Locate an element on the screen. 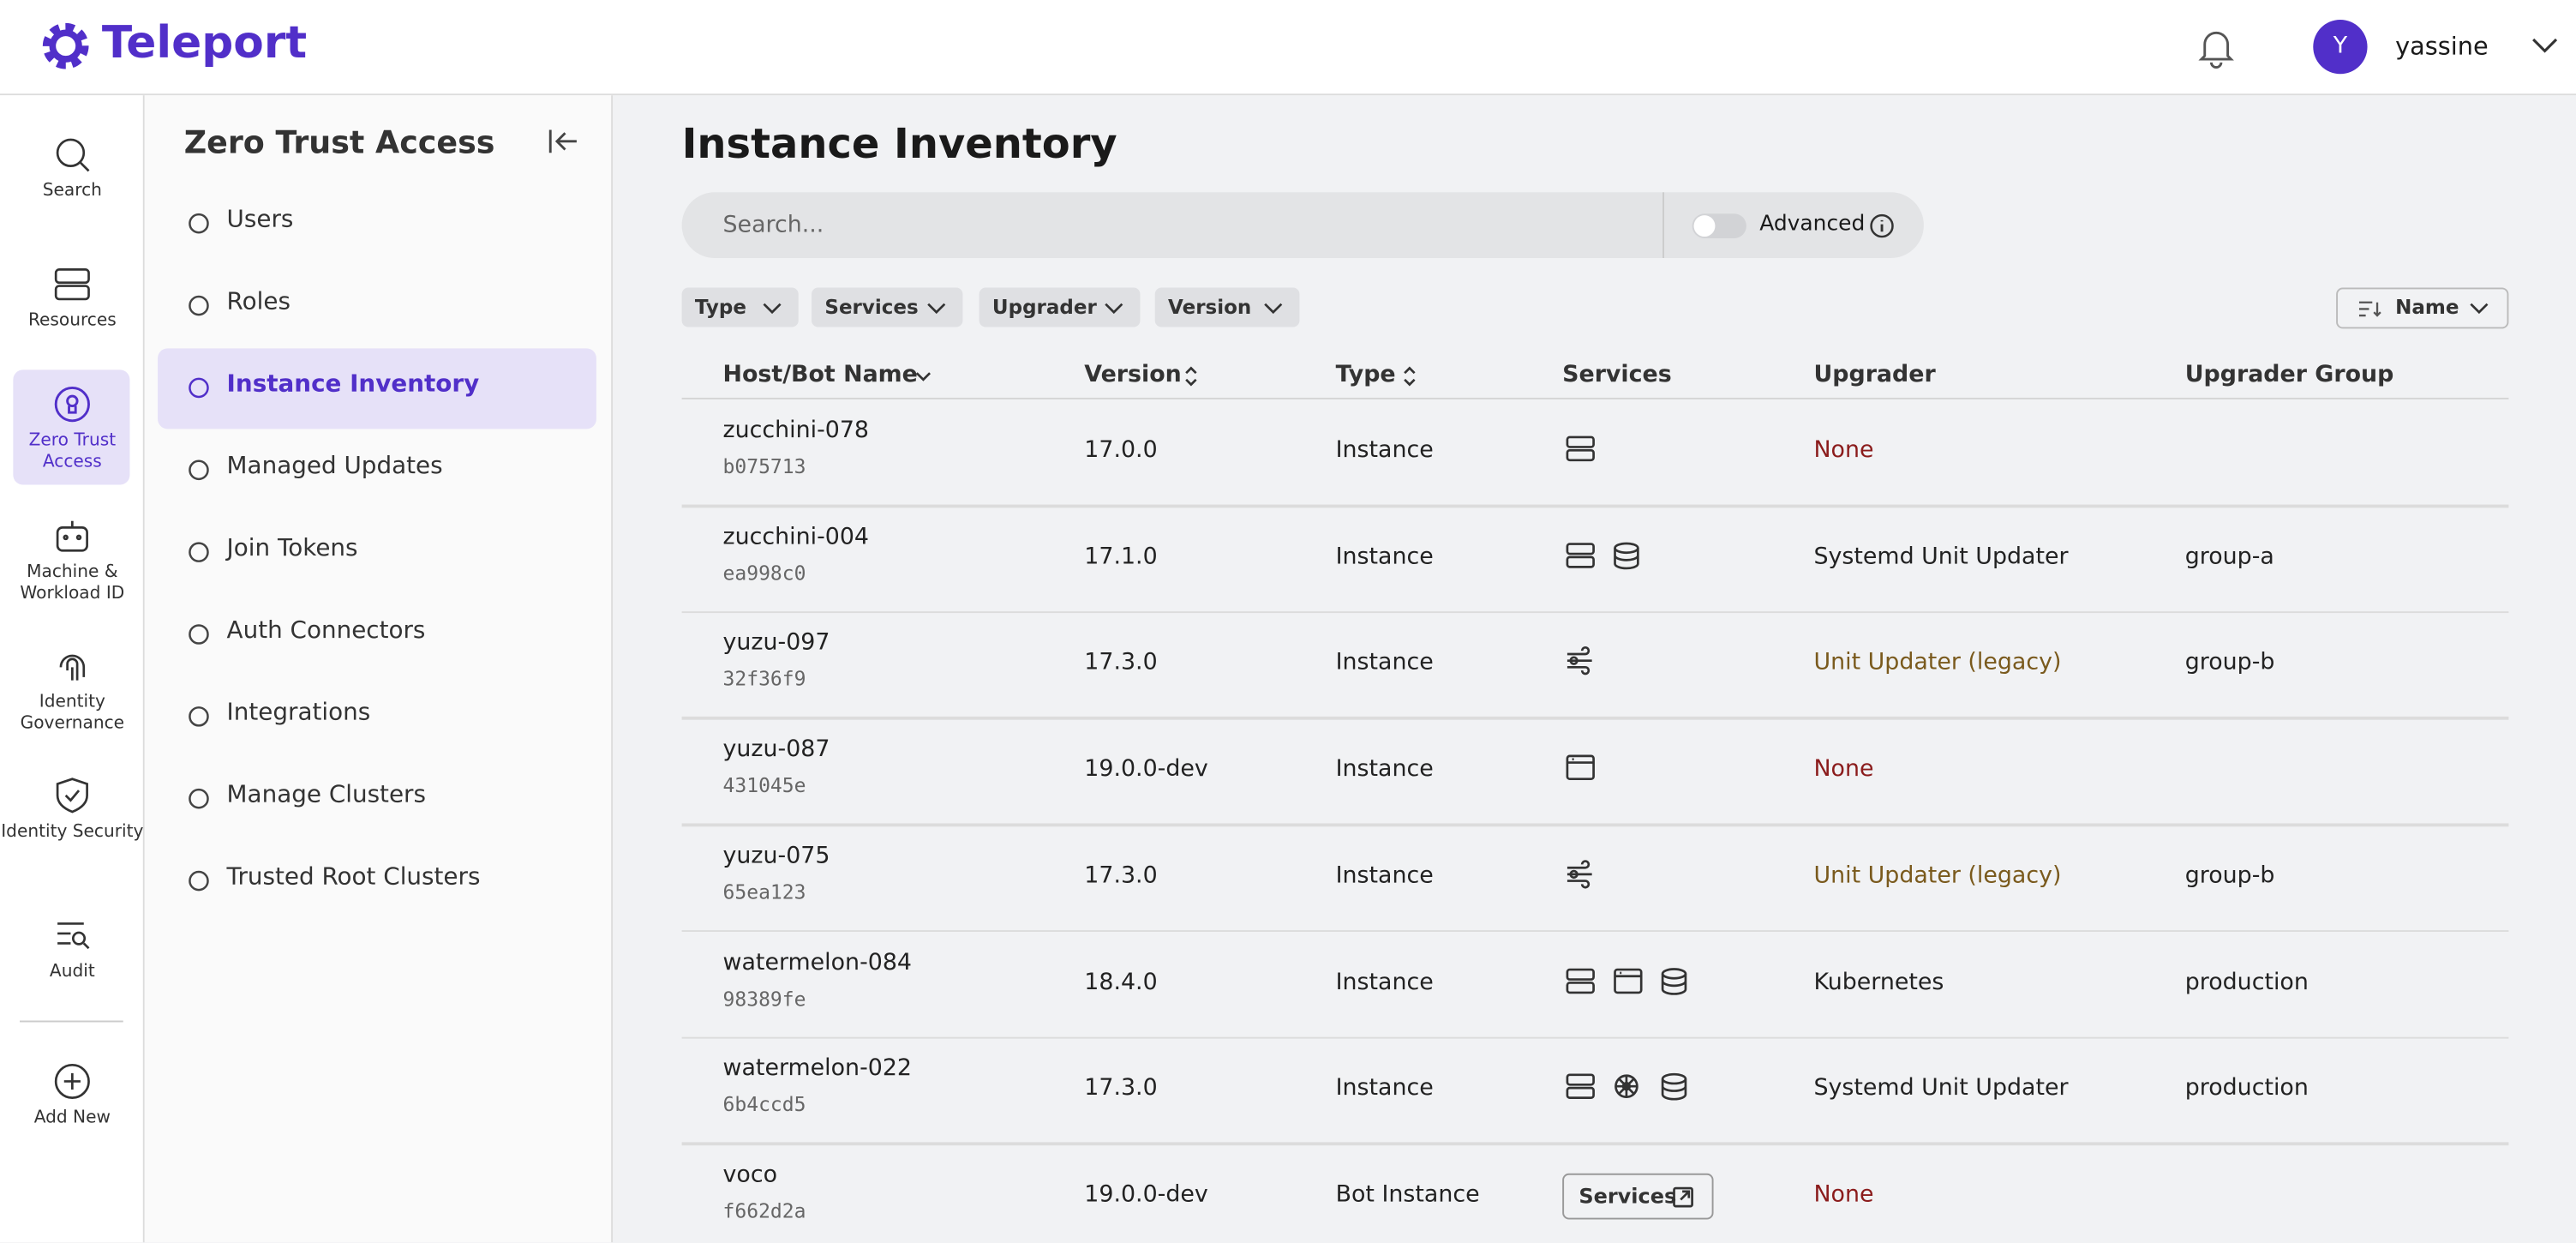 The height and width of the screenshot is (1243, 2576). column-header: Host/Bot Name is located at coordinates (820, 375).